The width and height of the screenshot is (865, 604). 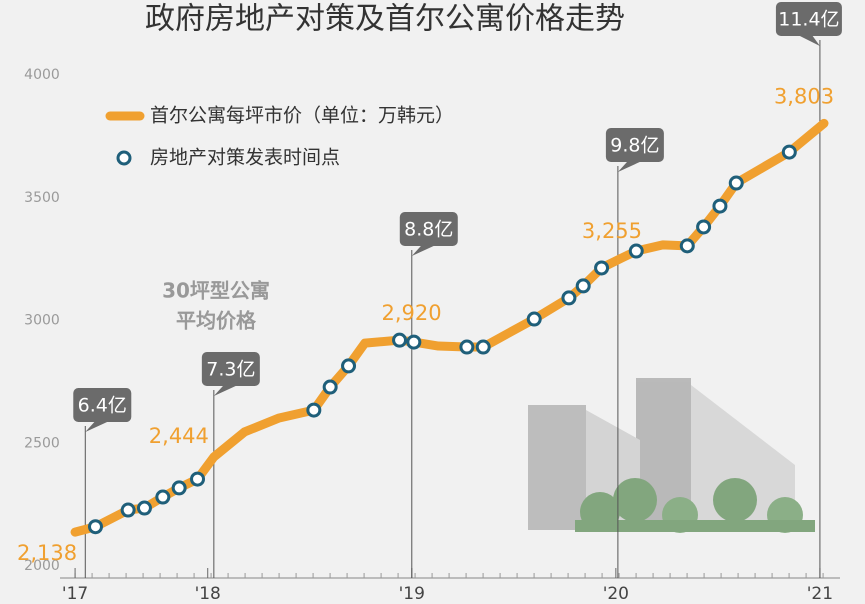 What do you see at coordinates (42, 443) in the screenshot?
I see `y-tick-label: 2500` at bounding box center [42, 443].